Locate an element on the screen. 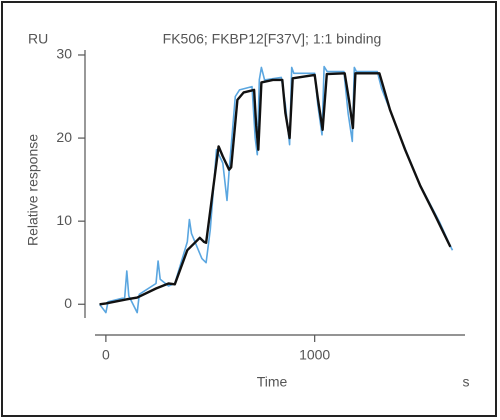  y-unit: RU is located at coordinates (38, 39).